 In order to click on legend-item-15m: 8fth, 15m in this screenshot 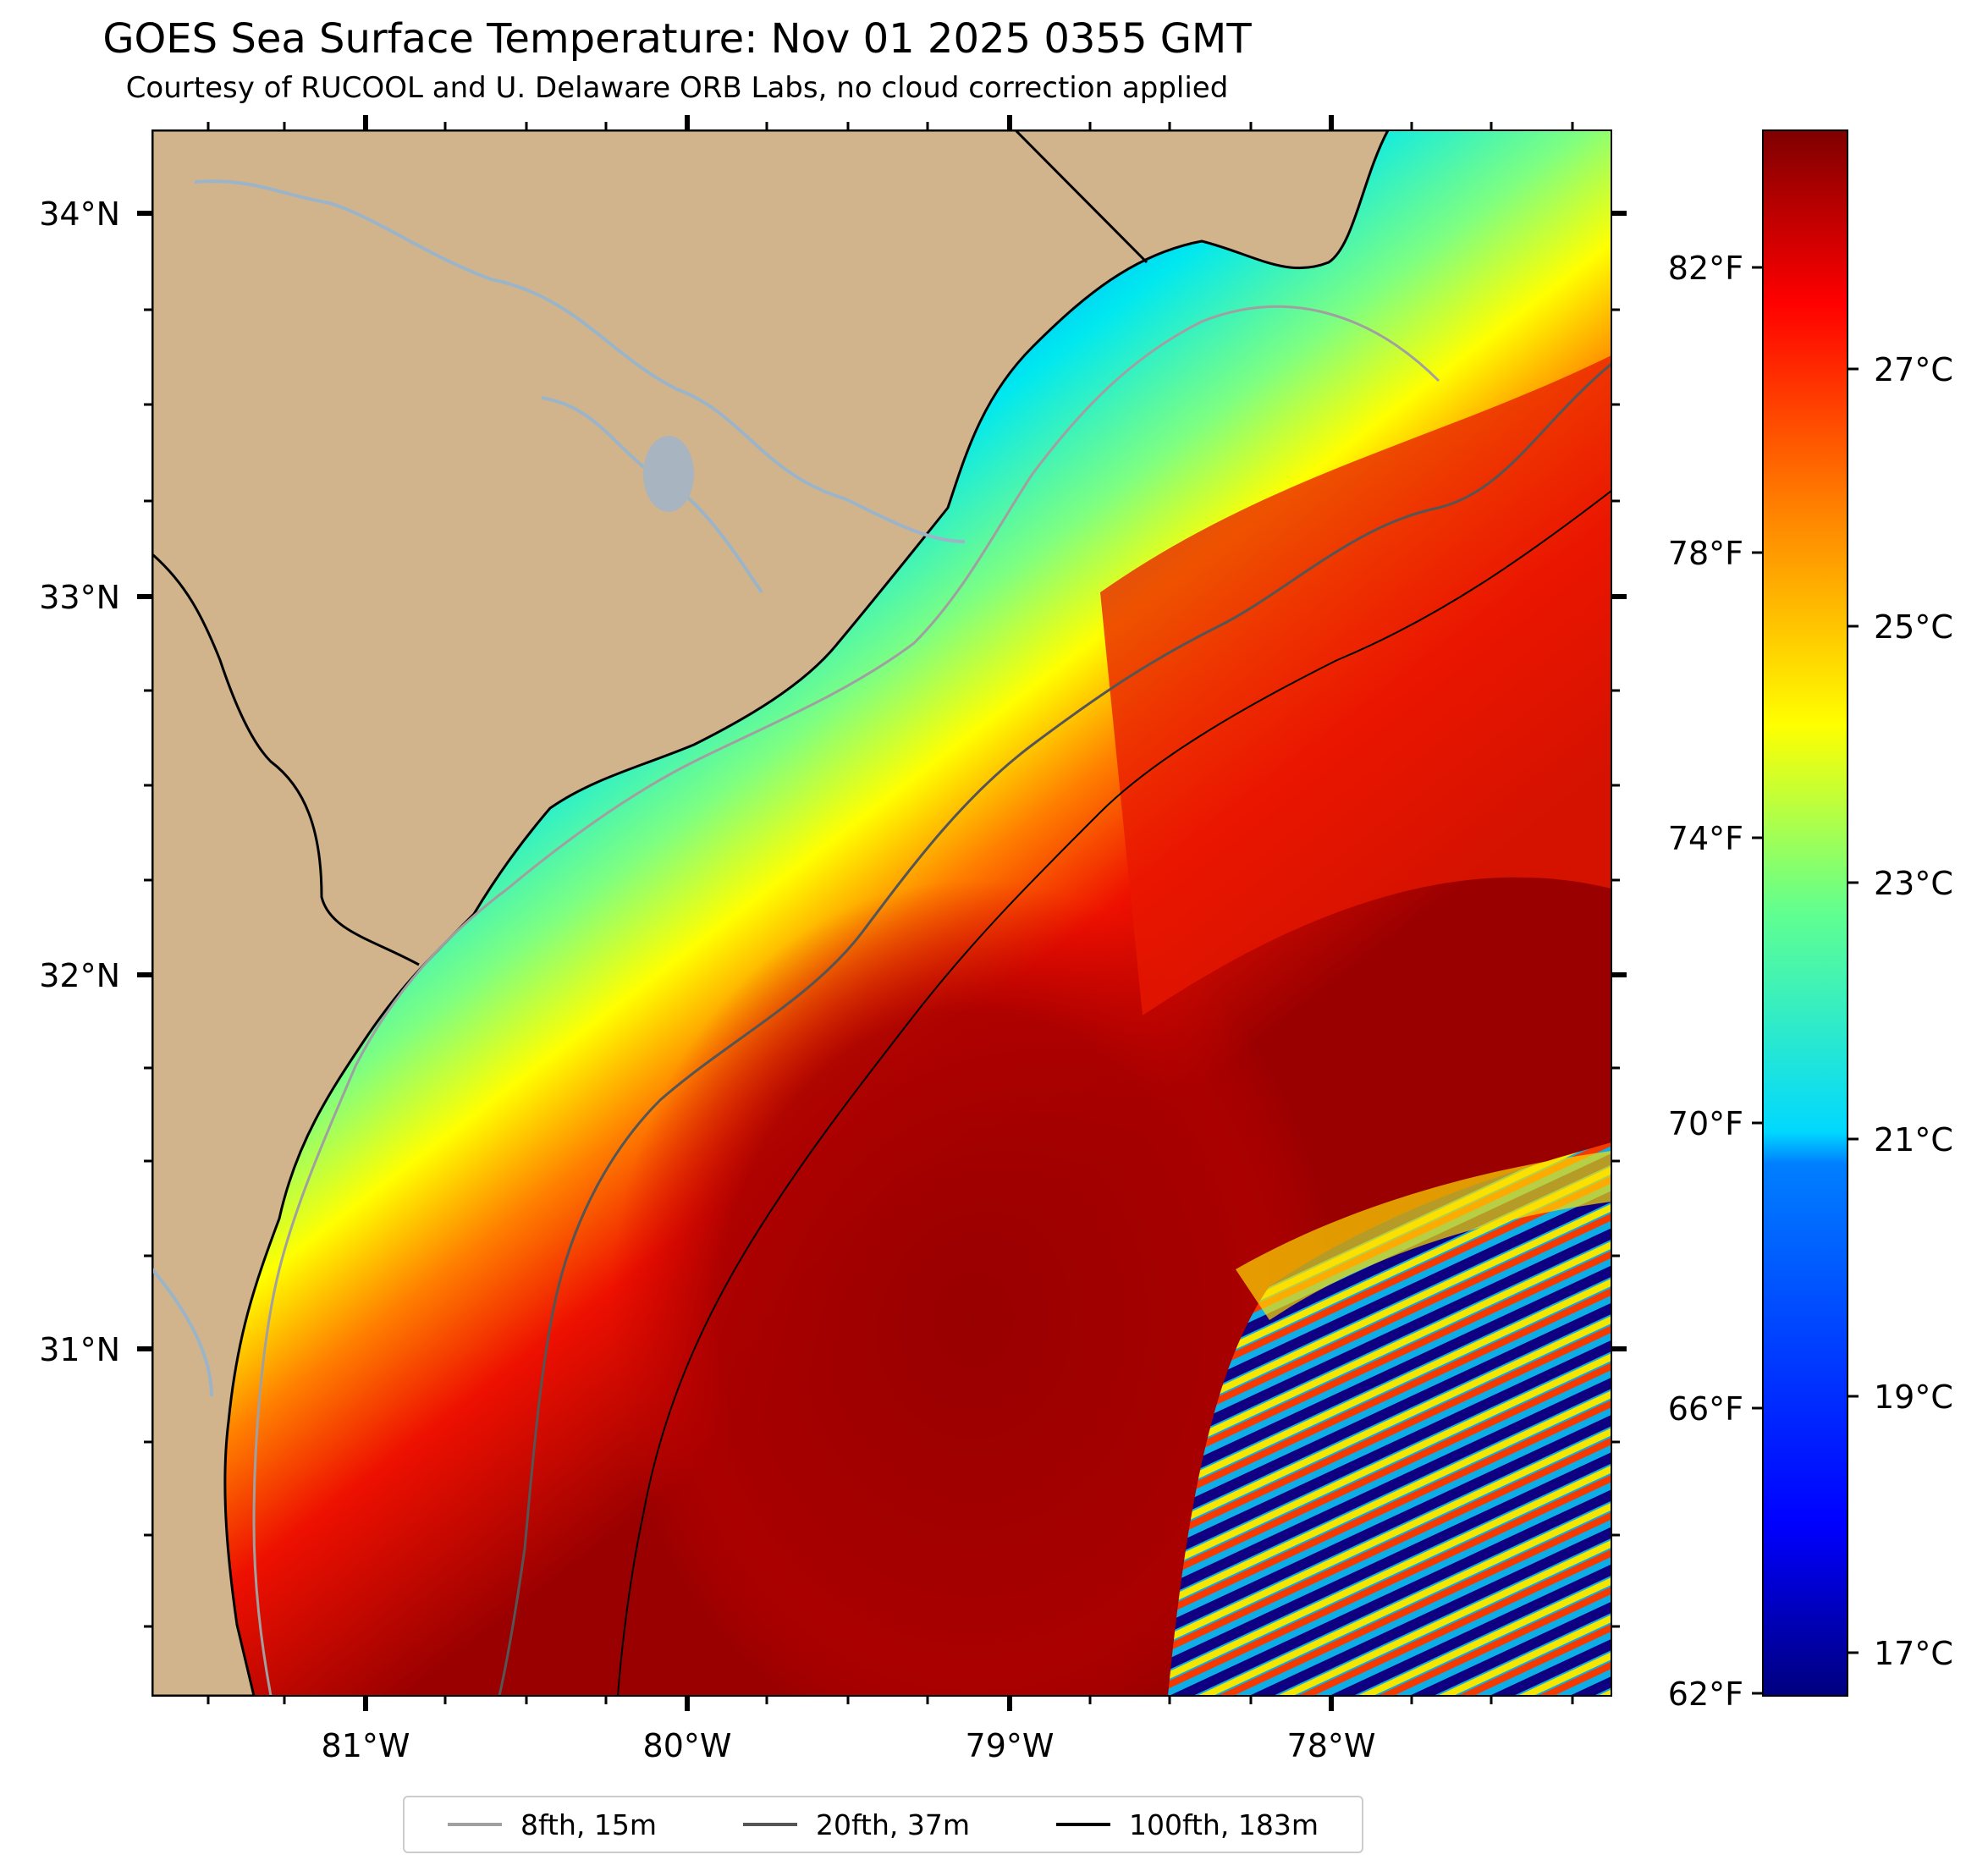, I will do `click(552, 1824)`.